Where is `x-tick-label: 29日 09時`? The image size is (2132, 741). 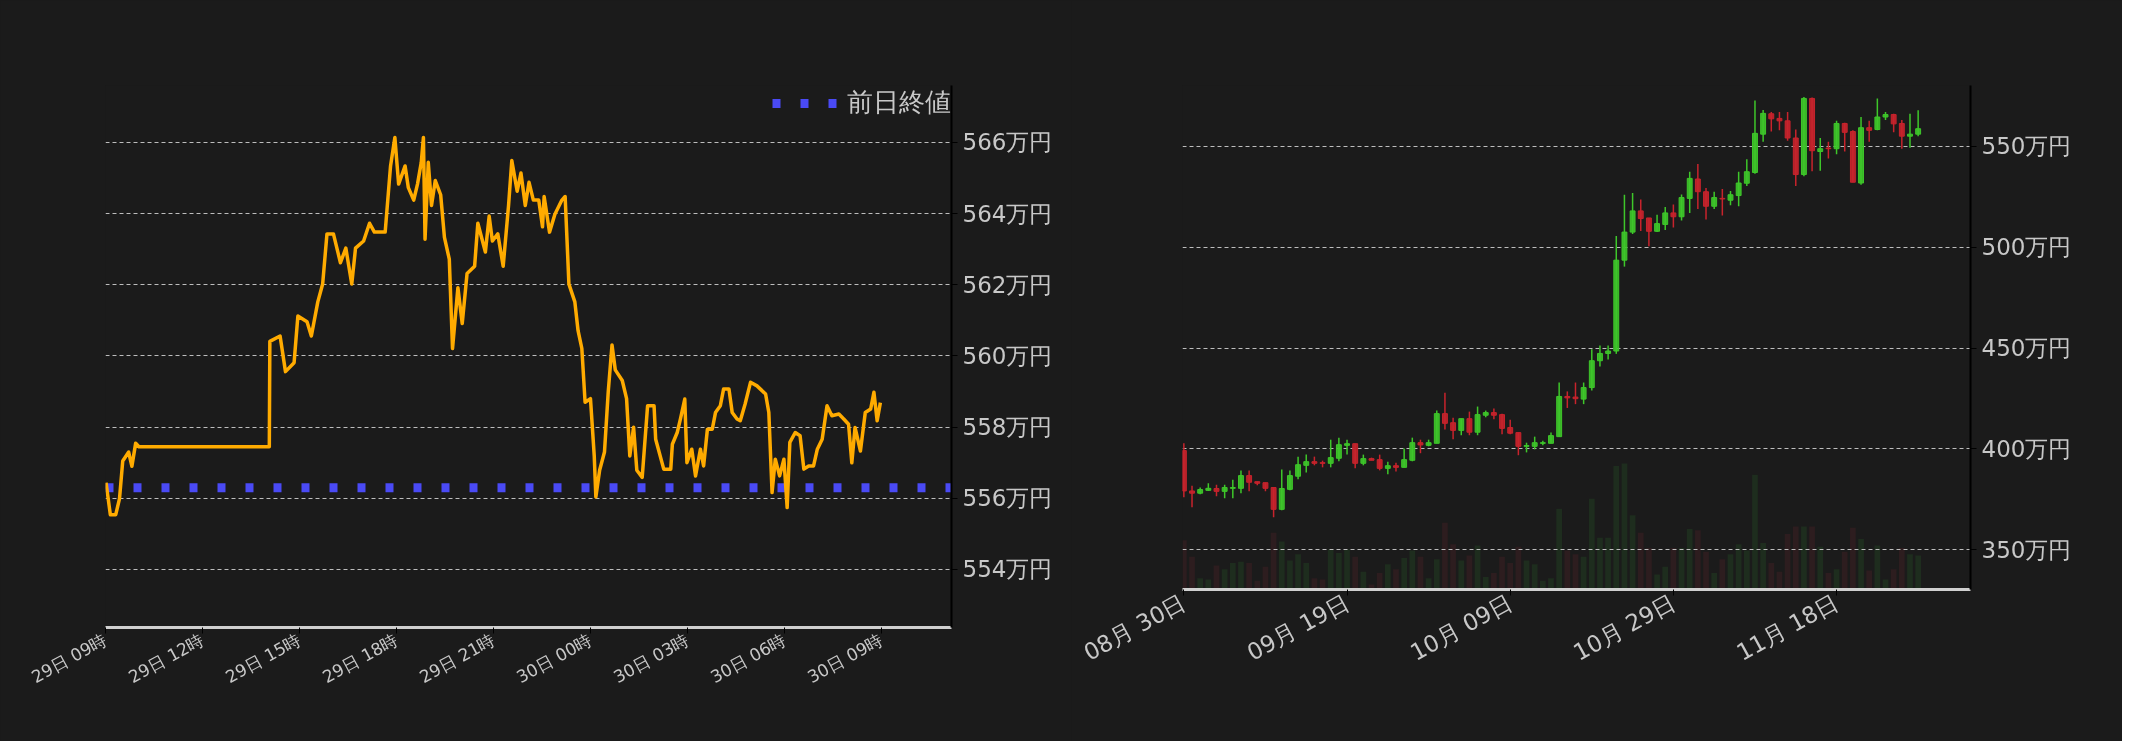
x-tick-label: 29日 09時 is located at coordinates (69, 658).